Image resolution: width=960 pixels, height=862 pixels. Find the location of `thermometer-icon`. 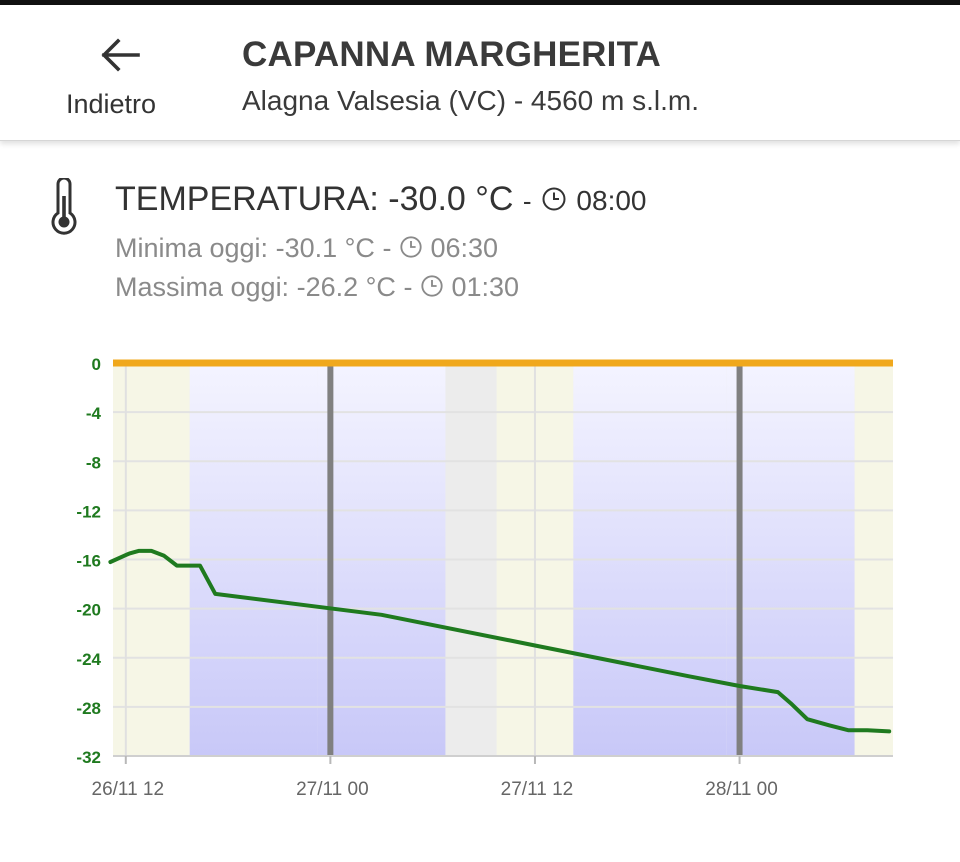

thermometer-icon is located at coordinates (64, 206).